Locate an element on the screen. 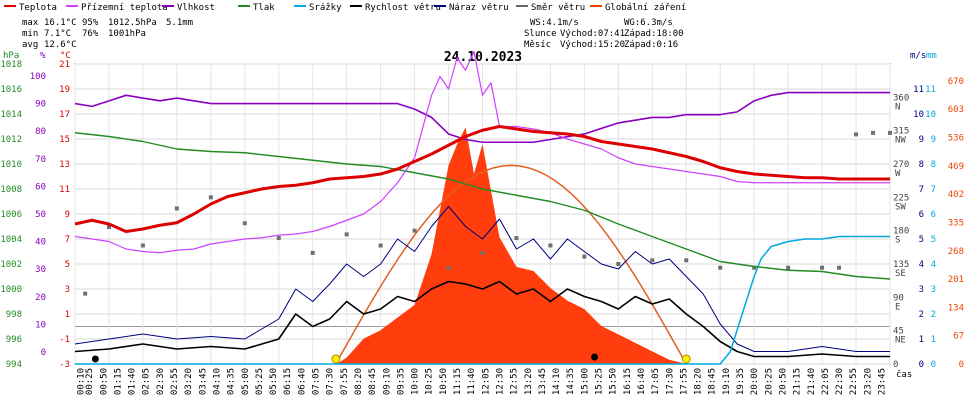 This screenshot has height=400, width=966. tick-x: 12:05 is located at coordinates (486, 381).